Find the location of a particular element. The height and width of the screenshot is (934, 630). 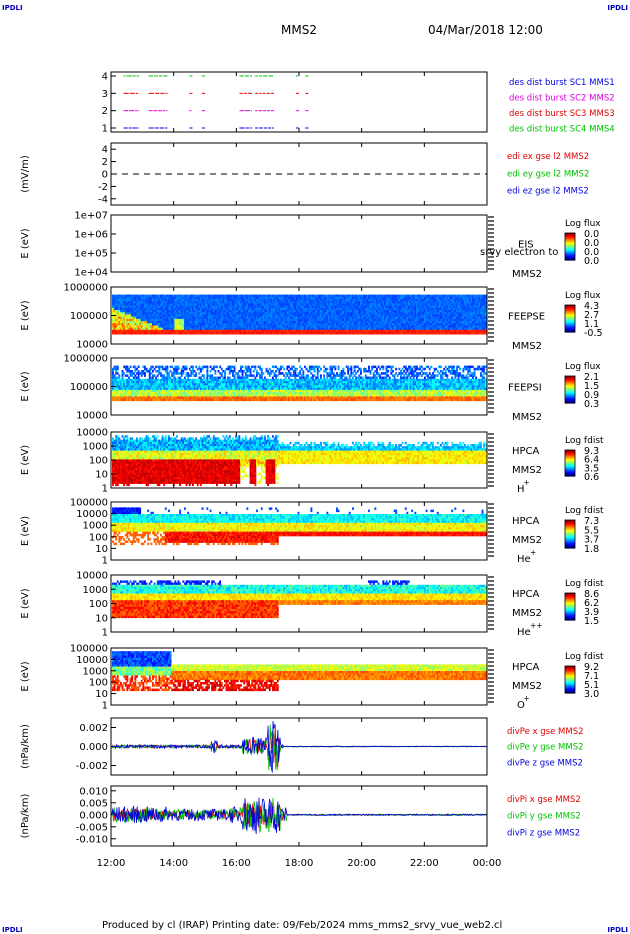

feepse-panel-colorbar-tick: -0.5 is located at coordinates (593, 333).